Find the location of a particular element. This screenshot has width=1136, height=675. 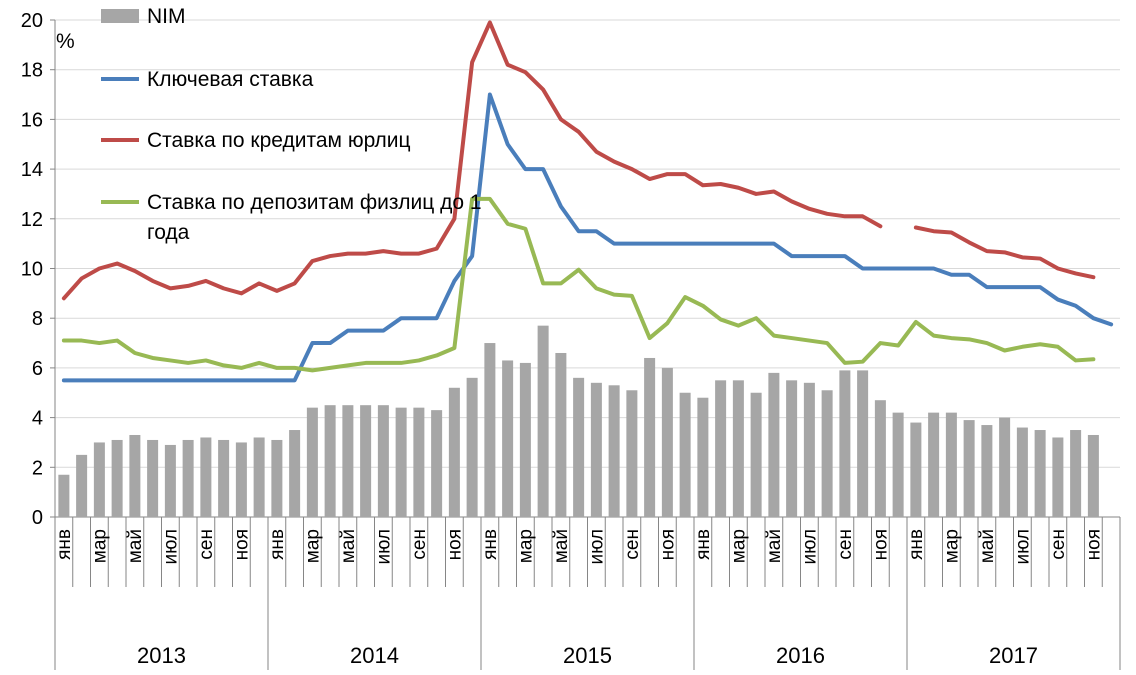

y-tick-label: 14 is located at coordinates (32, 170).